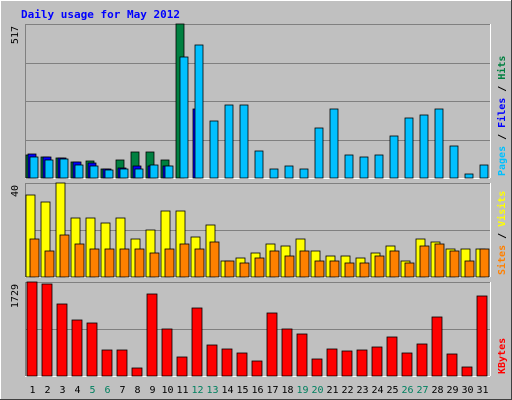  Describe the element at coordinates (437, 390) in the screenshot. I see `x-tick-label-day-28: 28` at that location.